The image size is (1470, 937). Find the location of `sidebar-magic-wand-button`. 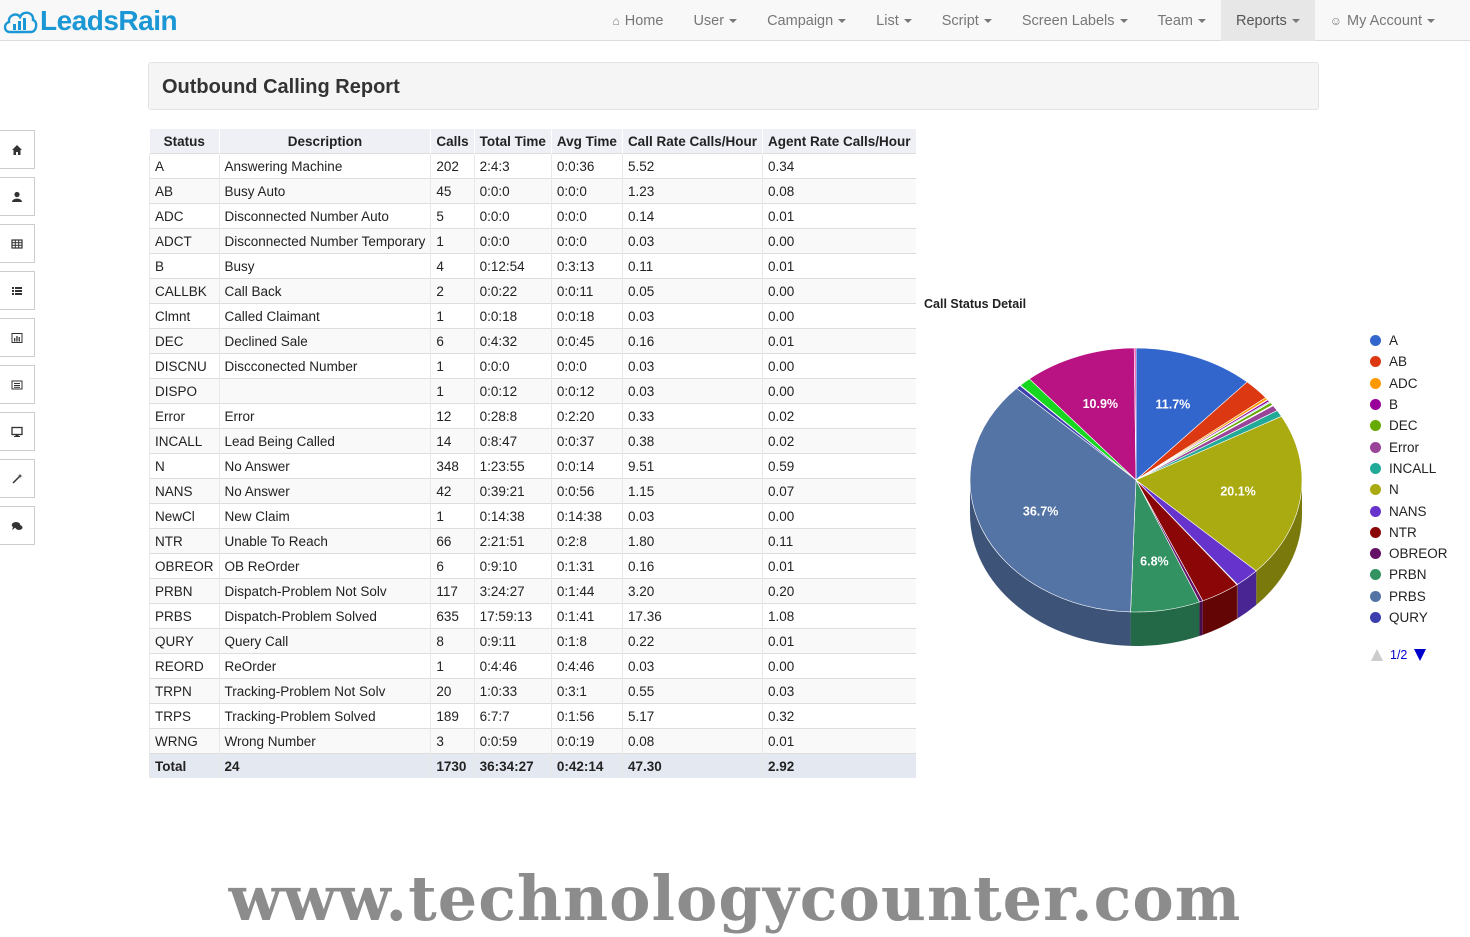

sidebar-magic-wand-button is located at coordinates (17, 478).